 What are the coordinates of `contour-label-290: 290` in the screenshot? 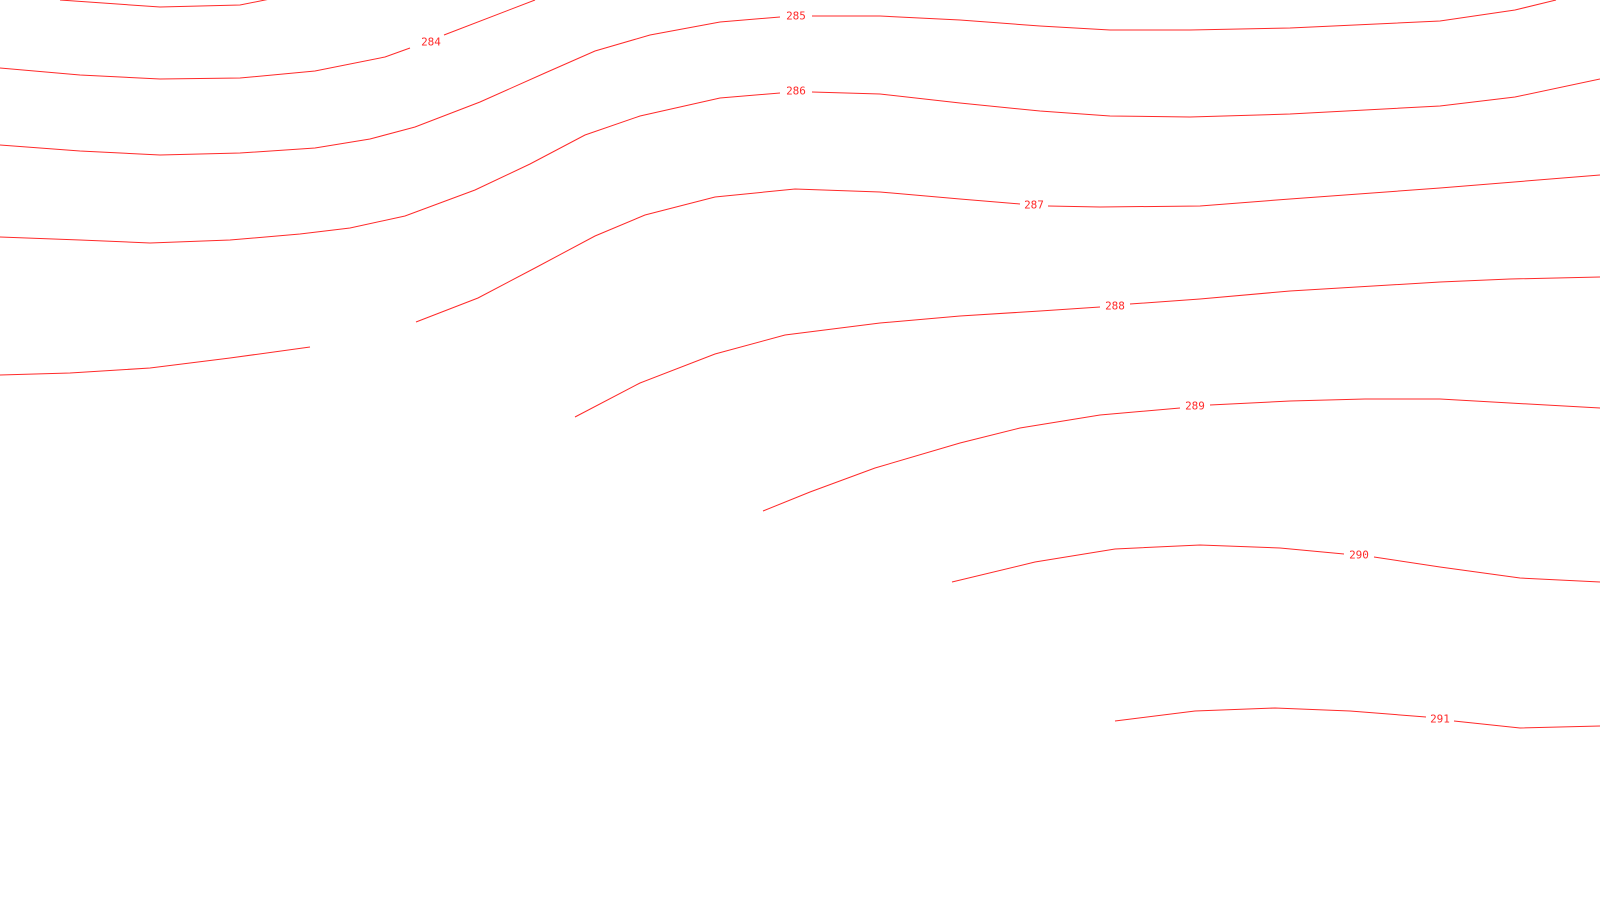 It's located at (1359, 555).